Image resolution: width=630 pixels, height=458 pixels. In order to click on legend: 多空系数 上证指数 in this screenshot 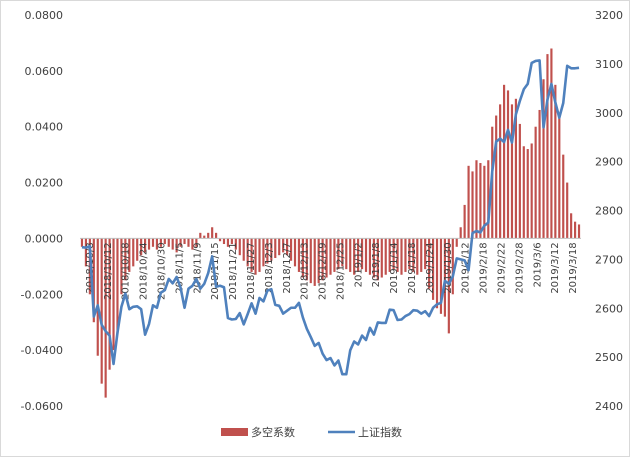, I will do `click(311, 432)`.